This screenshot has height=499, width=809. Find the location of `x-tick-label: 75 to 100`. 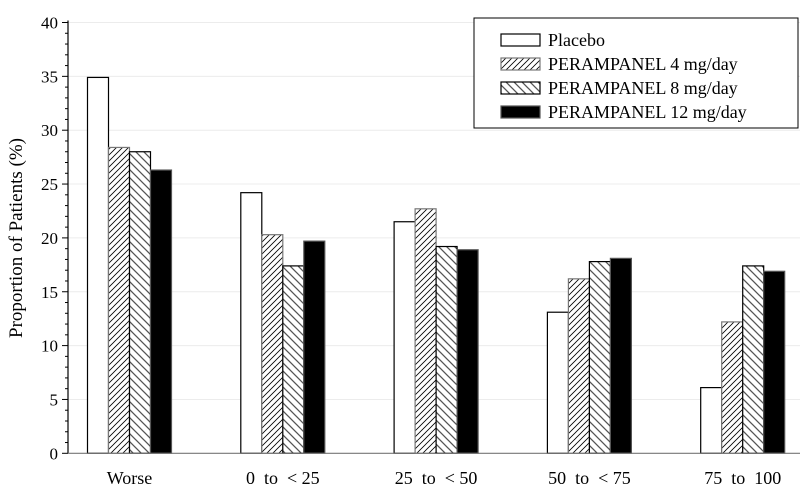

x-tick-label: 75 to 100 is located at coordinates (742, 478).